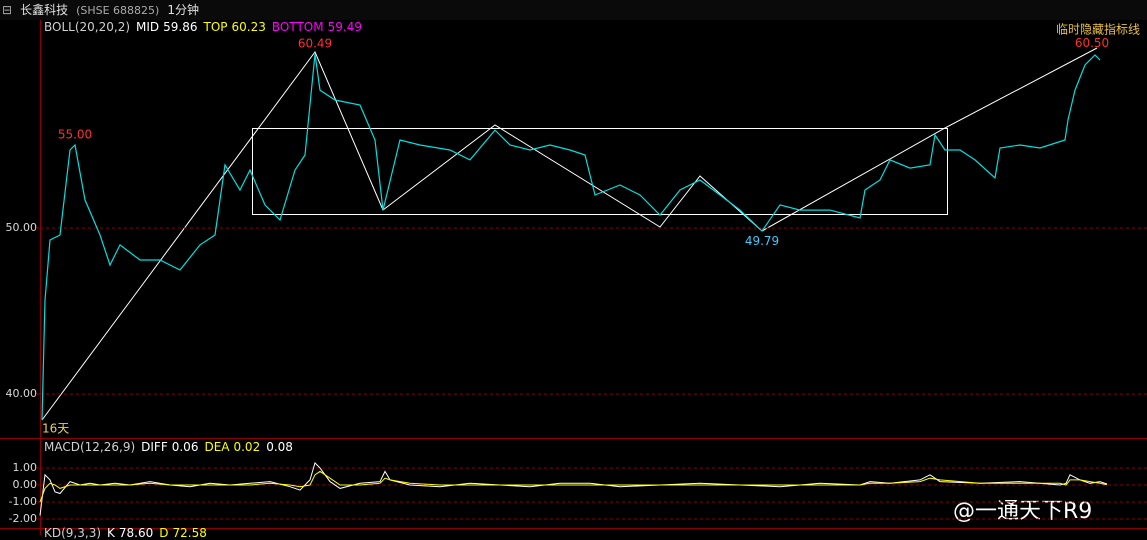 The width and height of the screenshot is (1147, 540). Describe the element at coordinates (22, 227) in the screenshot. I see `y-tick-label: 50.00` at that location.